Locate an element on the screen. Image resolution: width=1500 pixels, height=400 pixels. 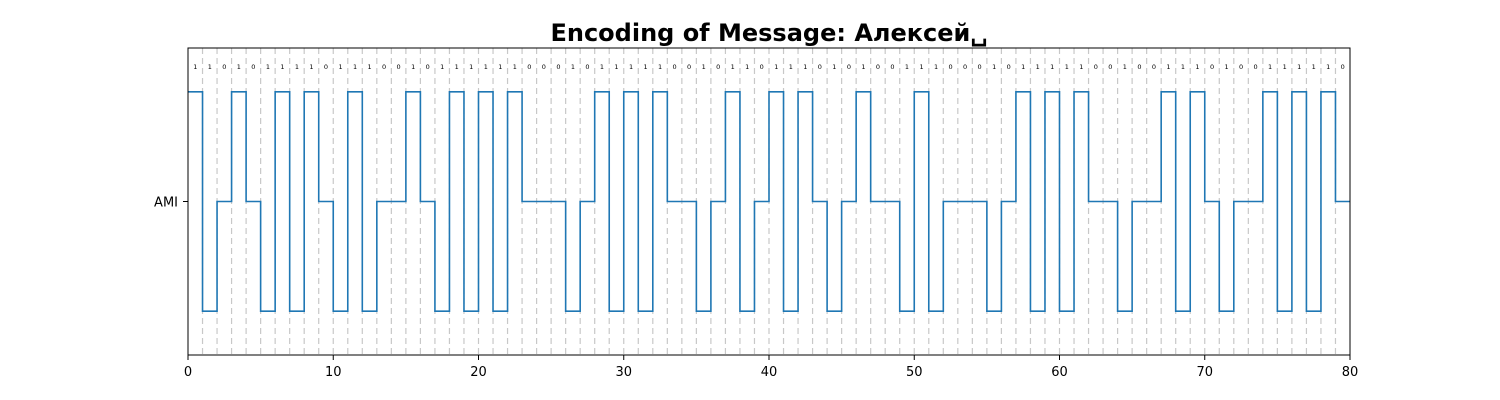
chart-title: Encoding of Message: Алексей␣ is located at coordinates (768, 33).